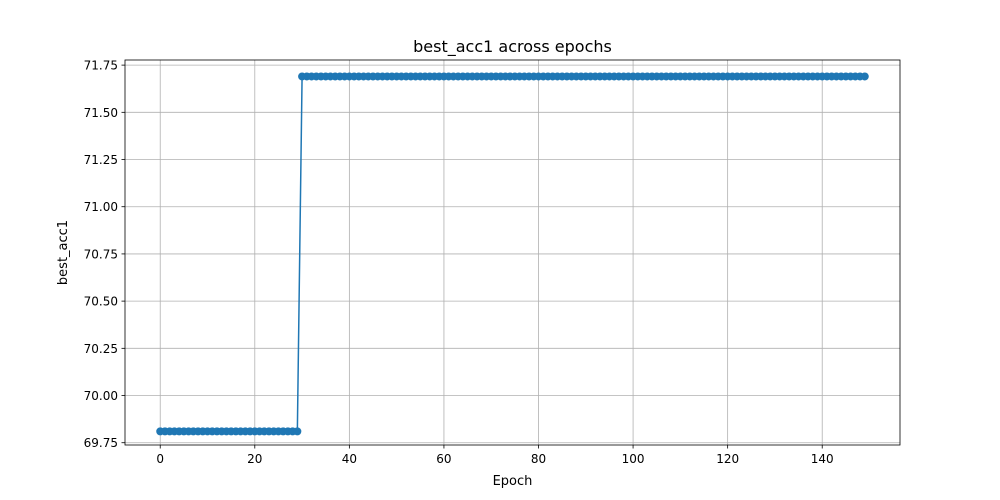 The height and width of the screenshot is (500, 1000). What do you see at coordinates (254, 459) in the screenshot?
I see `x-tick-label: 20` at bounding box center [254, 459].